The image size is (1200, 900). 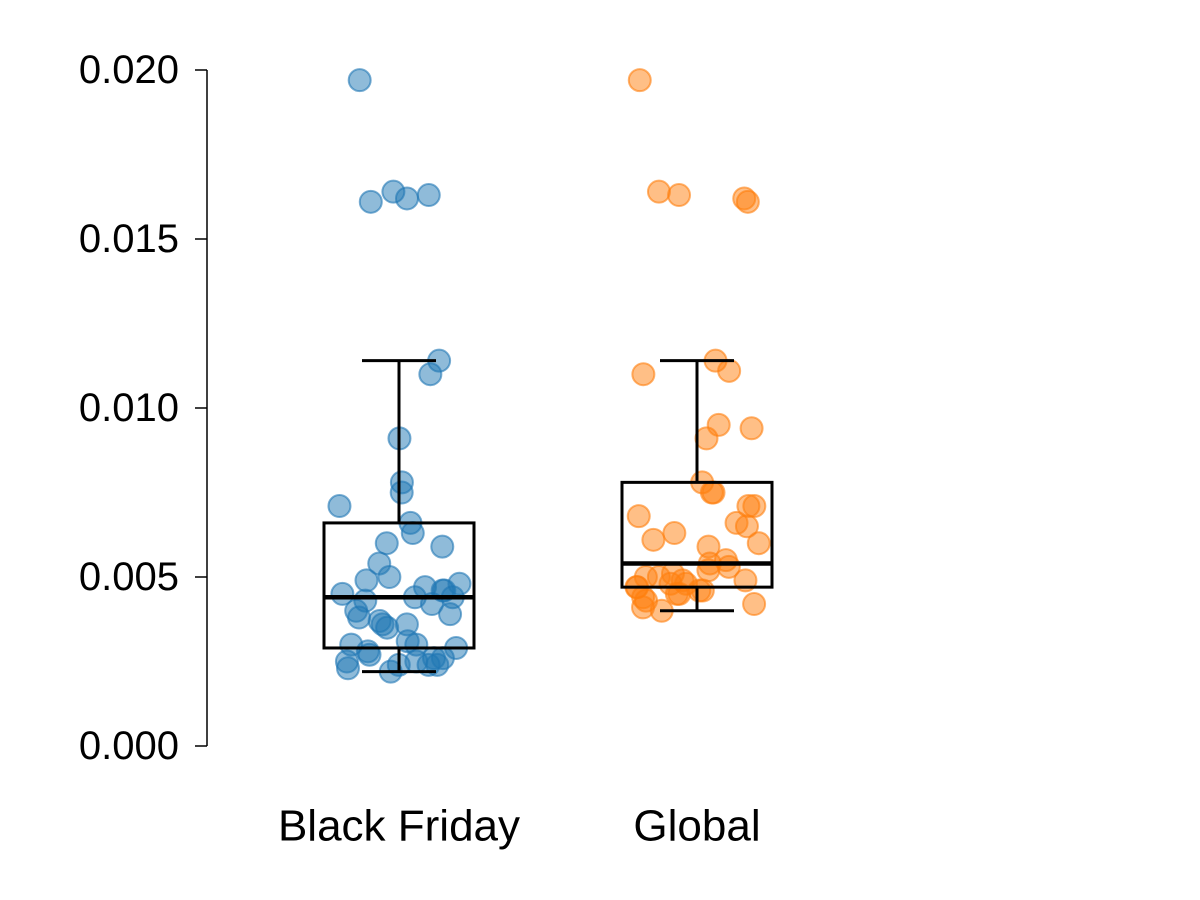 I want to click on box-plots, so click(x=548, y=516).